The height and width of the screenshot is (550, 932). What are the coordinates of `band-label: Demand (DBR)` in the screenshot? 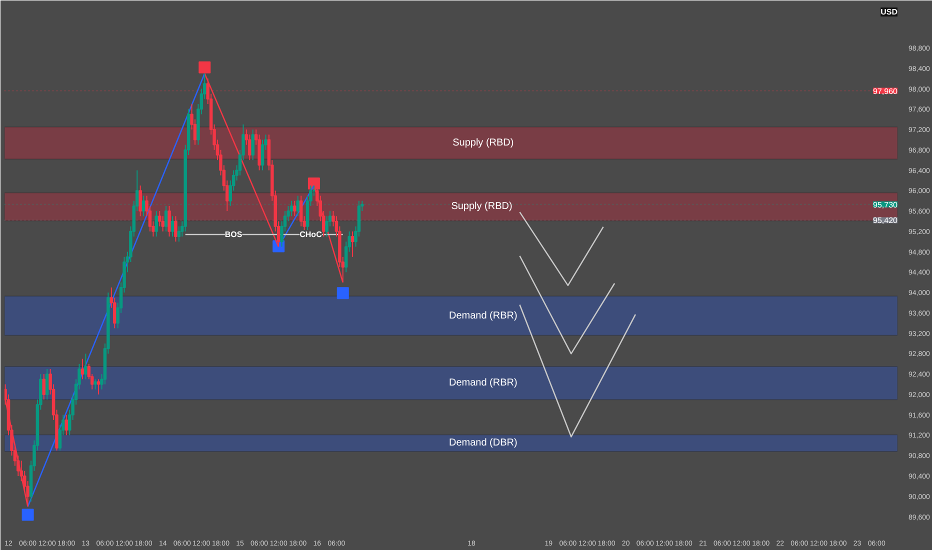 It's located at (483, 443).